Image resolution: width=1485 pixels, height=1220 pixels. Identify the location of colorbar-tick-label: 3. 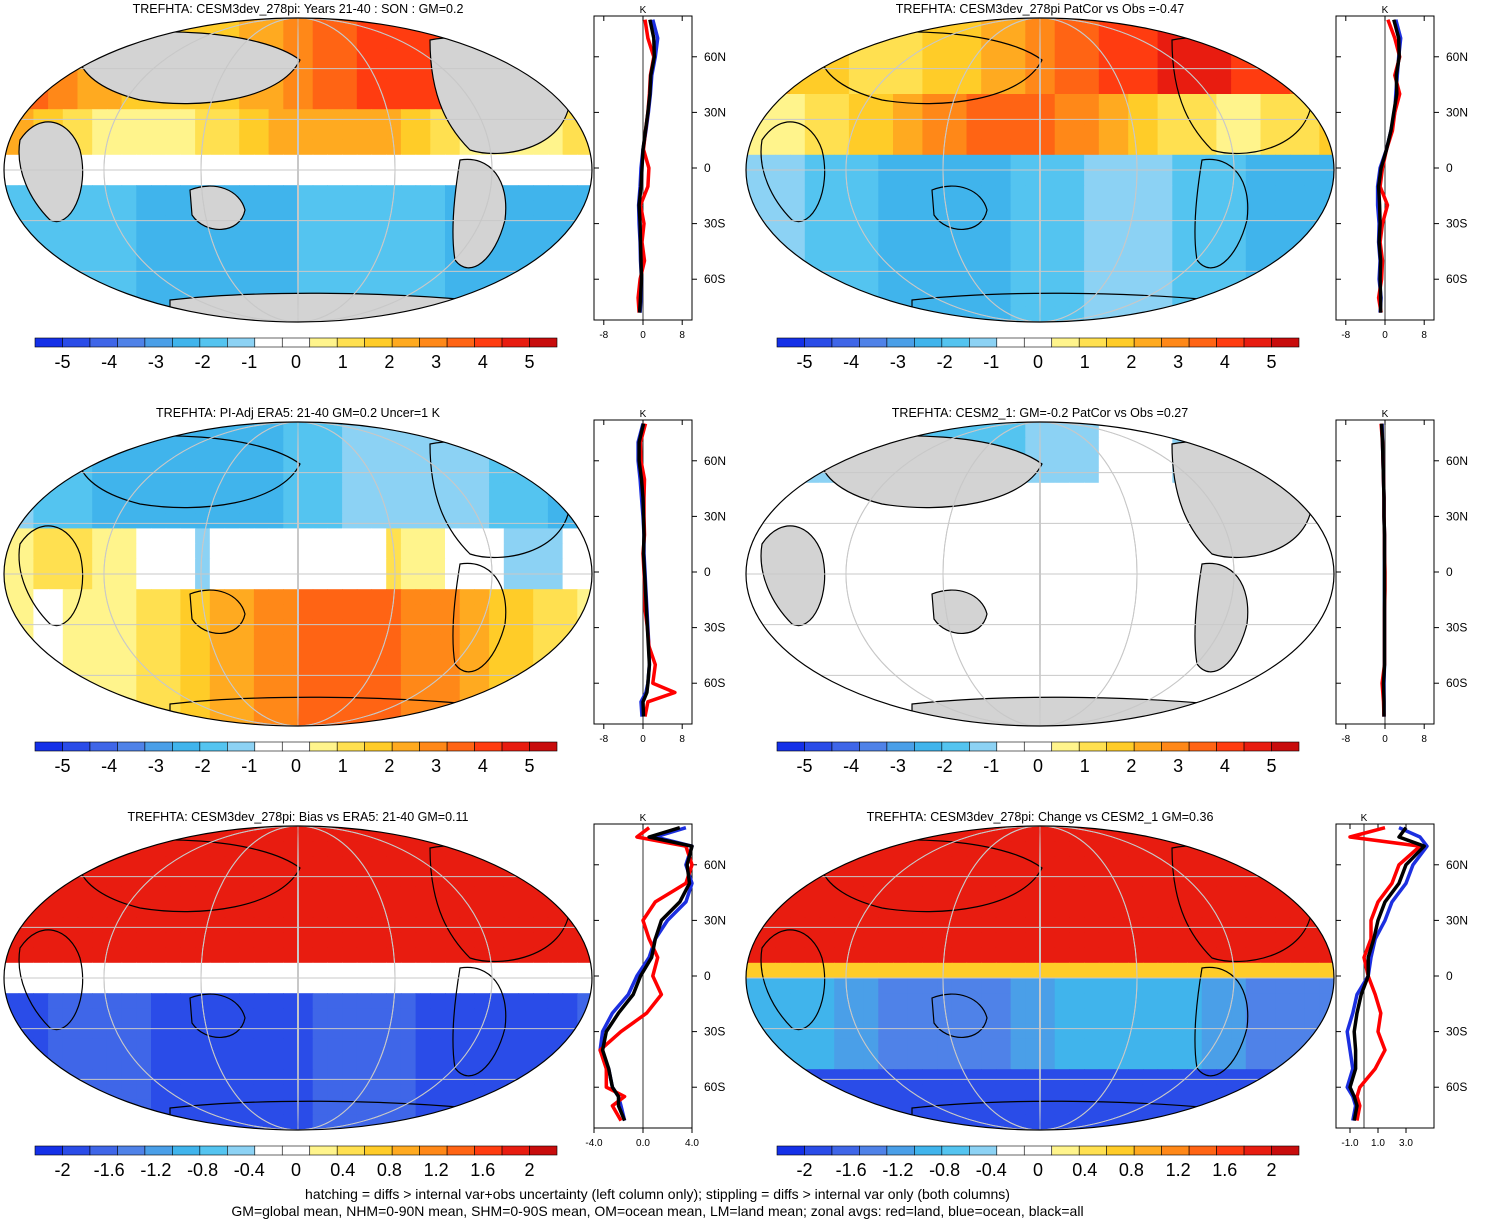
(1178, 362).